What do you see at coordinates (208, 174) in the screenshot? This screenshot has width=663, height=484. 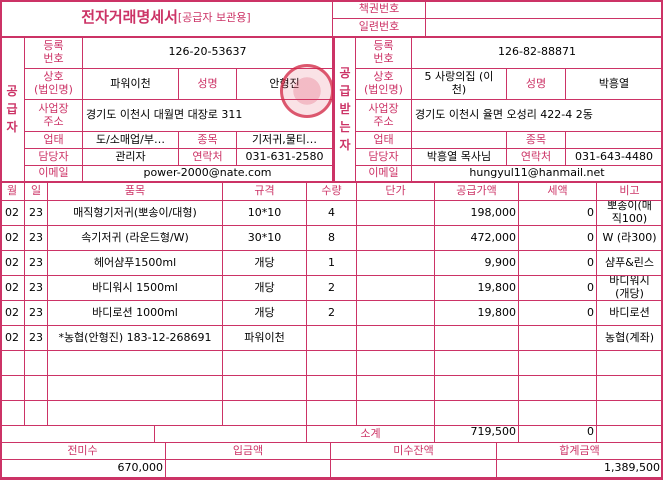 I see `supplier-email: power-2000@nate.com` at bounding box center [208, 174].